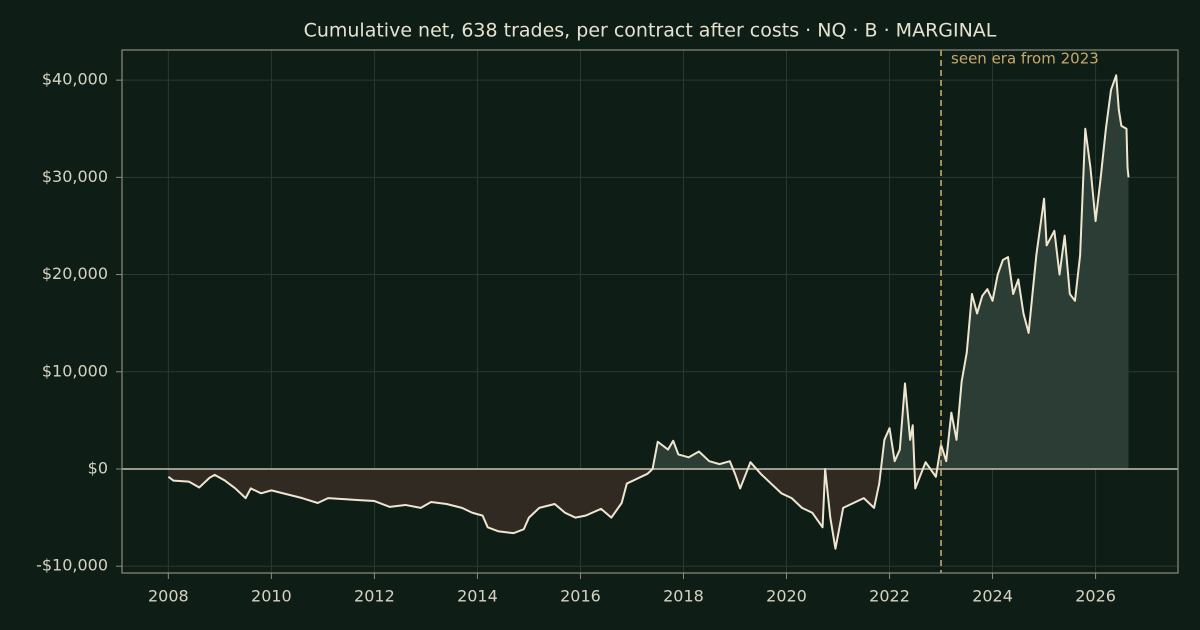  Describe the element at coordinates (374, 596) in the screenshot. I see `x-tick-label: 2012` at that location.